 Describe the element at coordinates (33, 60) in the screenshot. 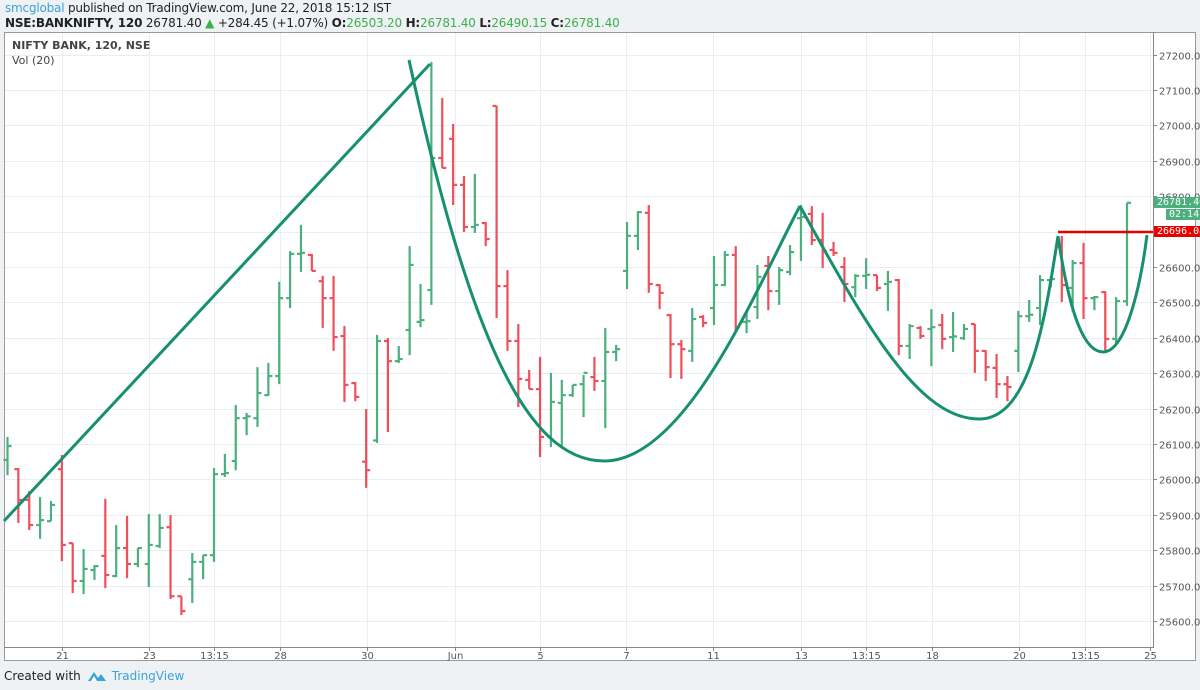

I see `volume-indicator-label: Vol (20)` at that location.